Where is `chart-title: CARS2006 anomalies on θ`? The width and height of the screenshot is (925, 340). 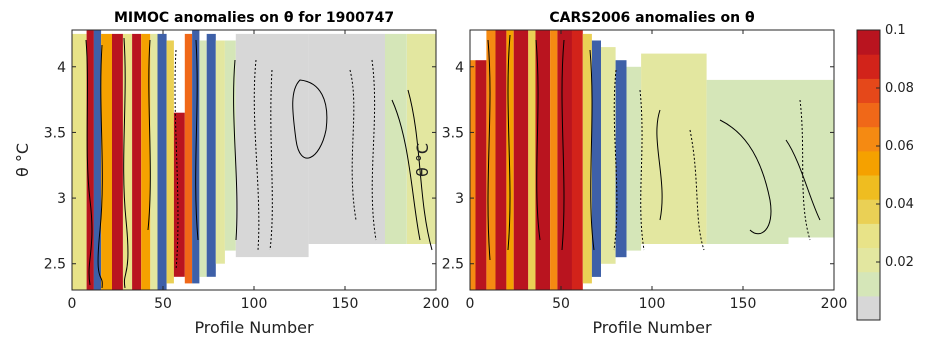 chart-title: CARS2006 anomalies on θ is located at coordinates (652, 18).